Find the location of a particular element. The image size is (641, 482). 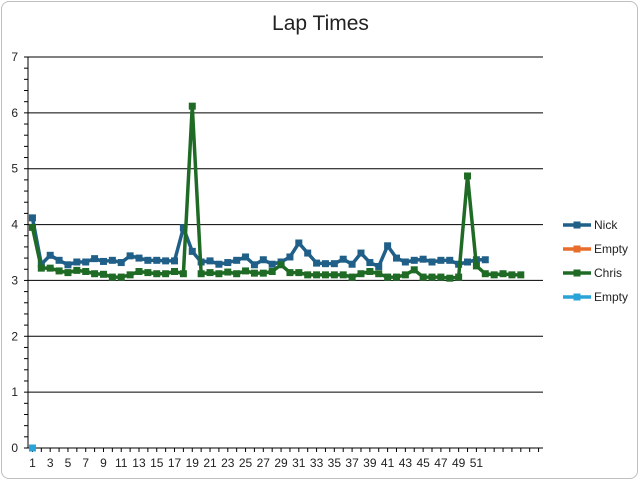

x-tick-label: 17 is located at coordinates (175, 463).